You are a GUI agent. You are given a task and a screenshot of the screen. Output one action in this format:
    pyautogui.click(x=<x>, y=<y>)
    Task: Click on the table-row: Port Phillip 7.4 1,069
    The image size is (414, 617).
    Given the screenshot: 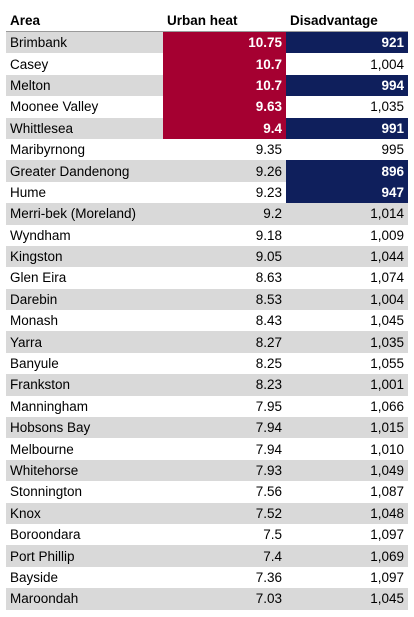 What is the action you would take?
    pyautogui.click(x=207, y=556)
    